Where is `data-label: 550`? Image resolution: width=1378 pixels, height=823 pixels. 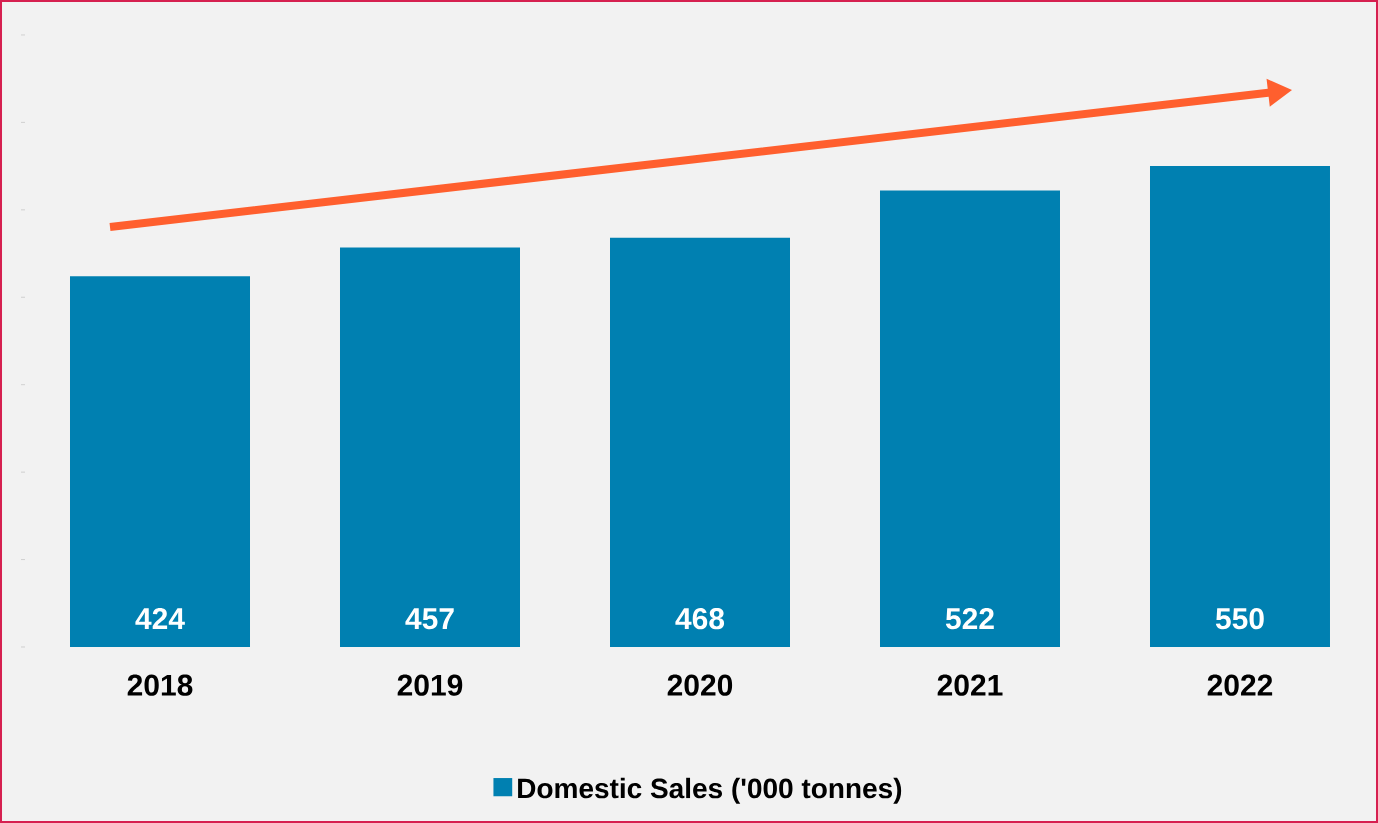
data-label: 550 is located at coordinates (1239, 619).